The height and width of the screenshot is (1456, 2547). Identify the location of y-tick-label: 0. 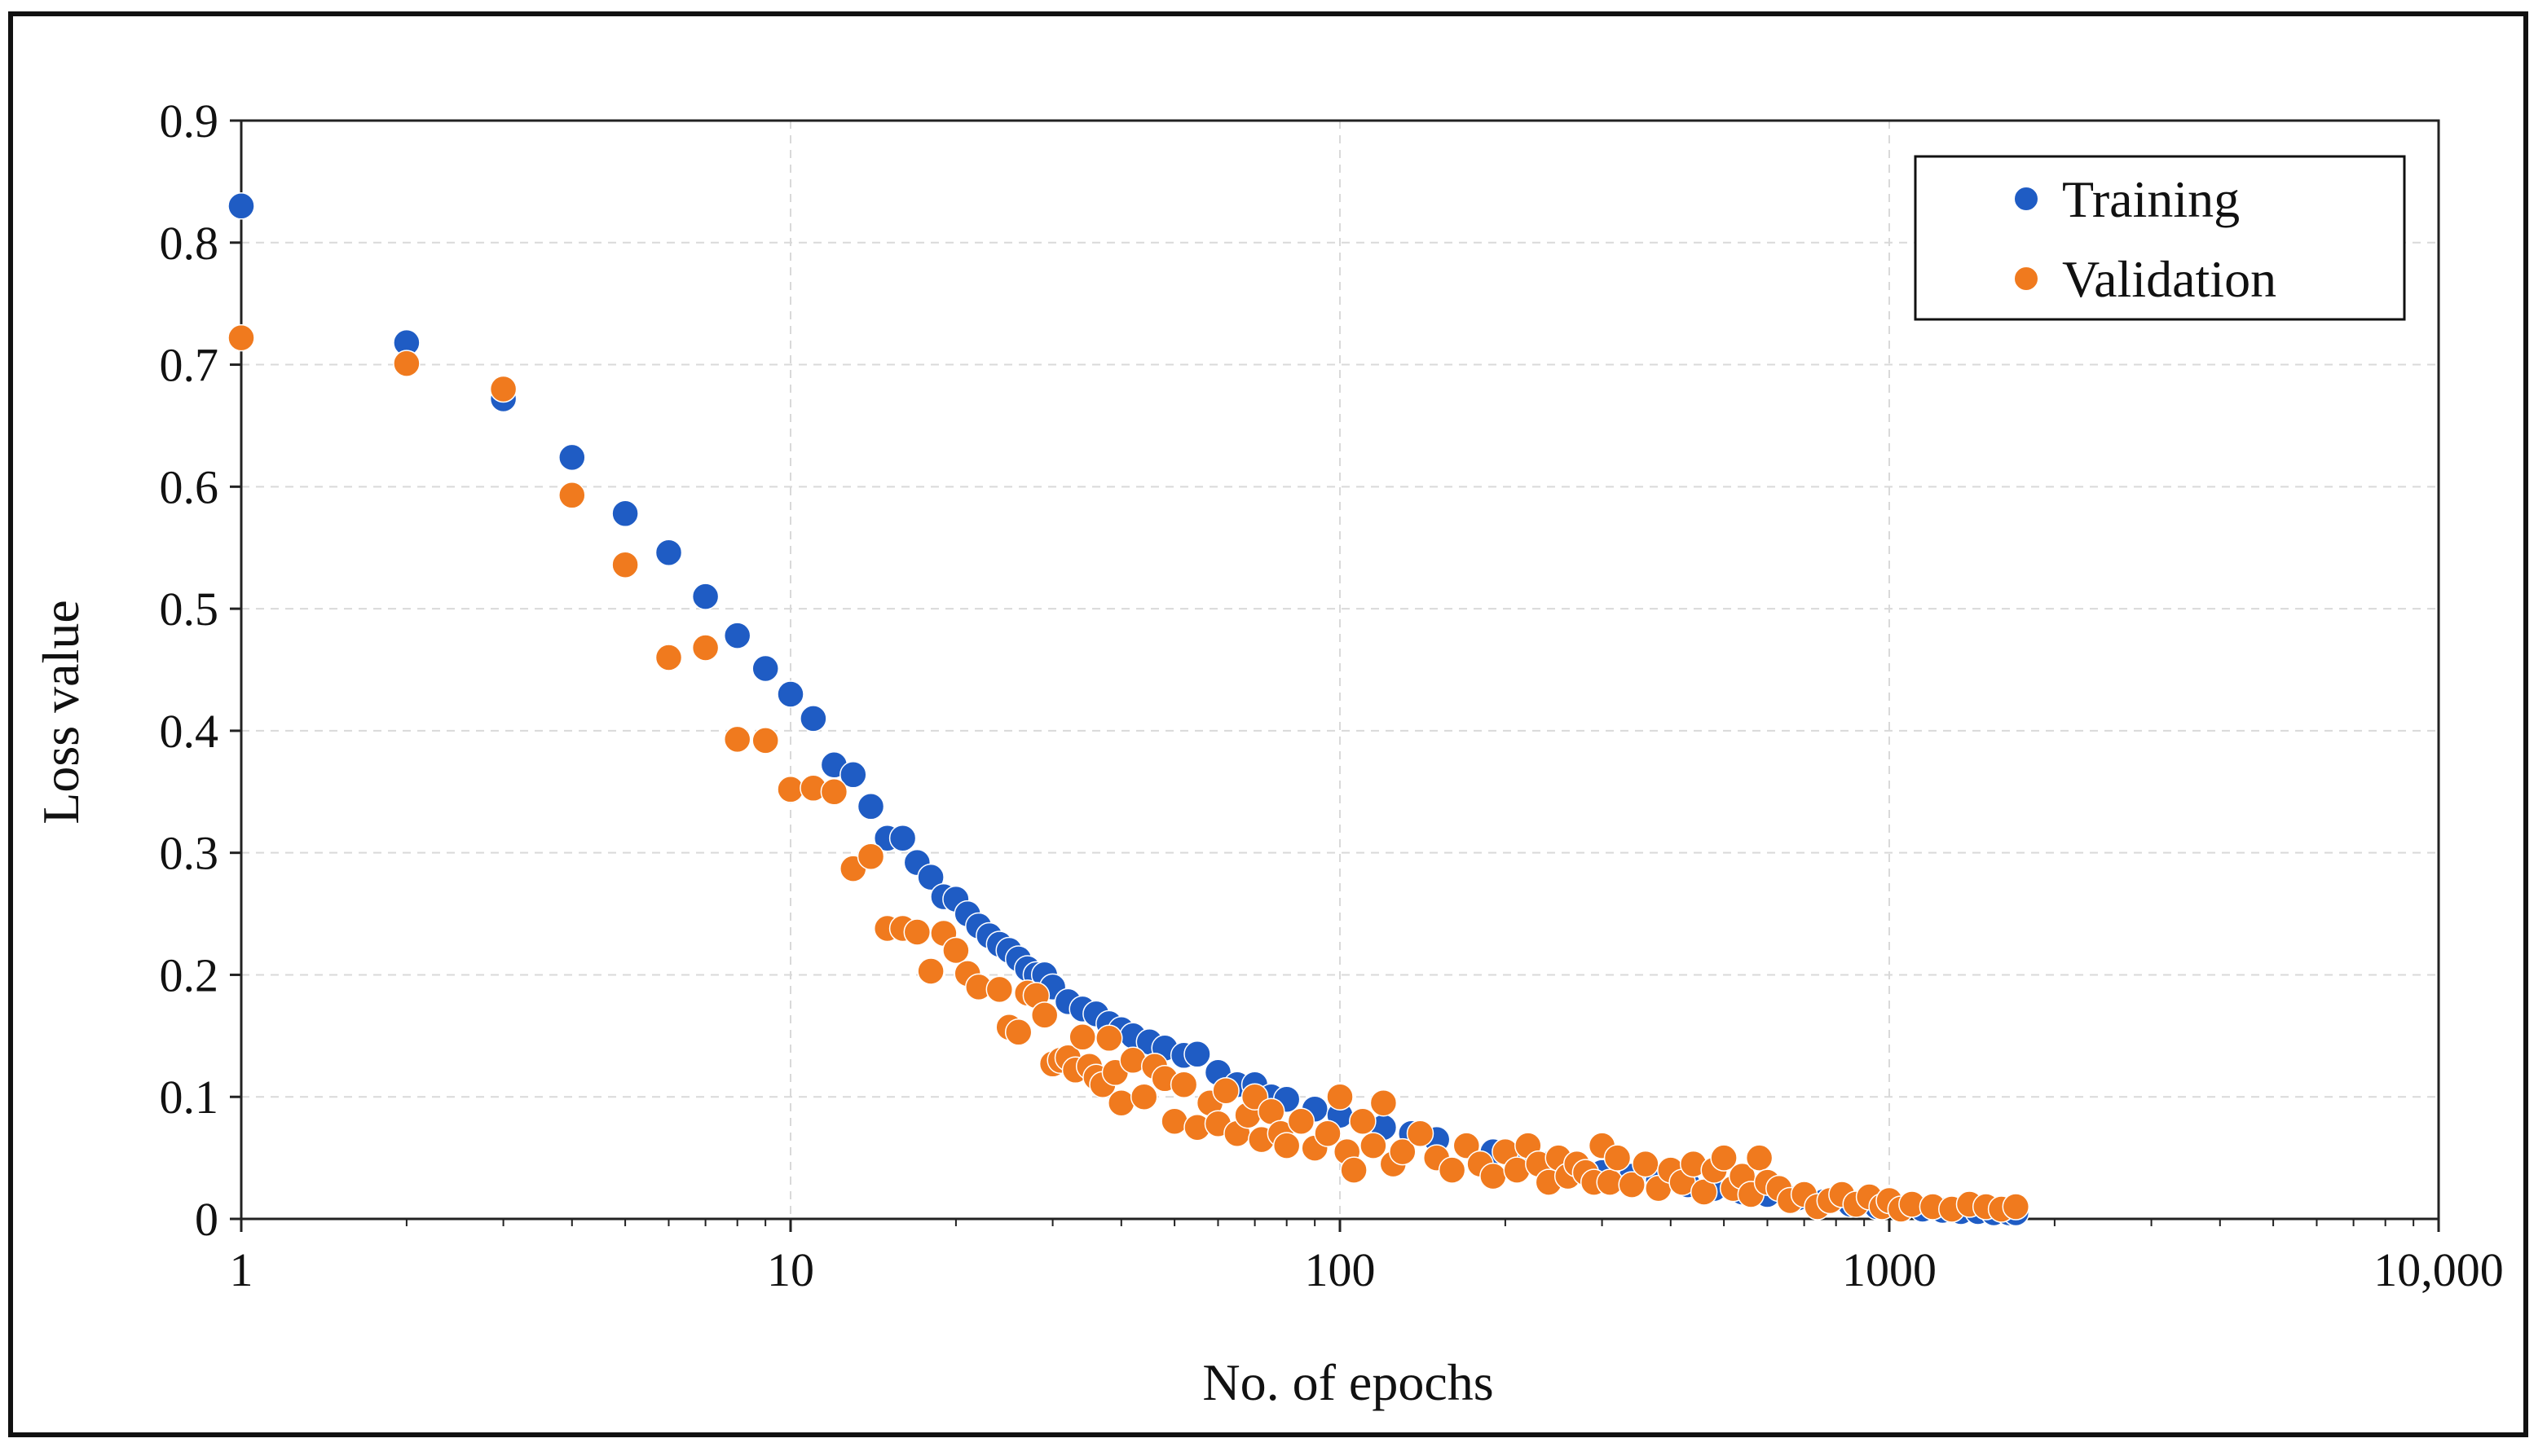
(206, 1219).